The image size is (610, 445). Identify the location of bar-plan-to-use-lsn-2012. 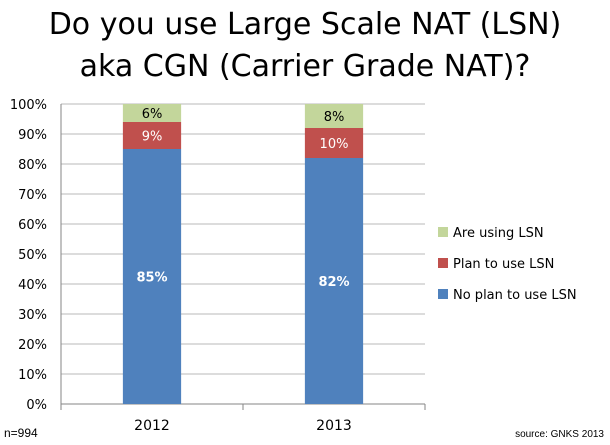
(152, 135).